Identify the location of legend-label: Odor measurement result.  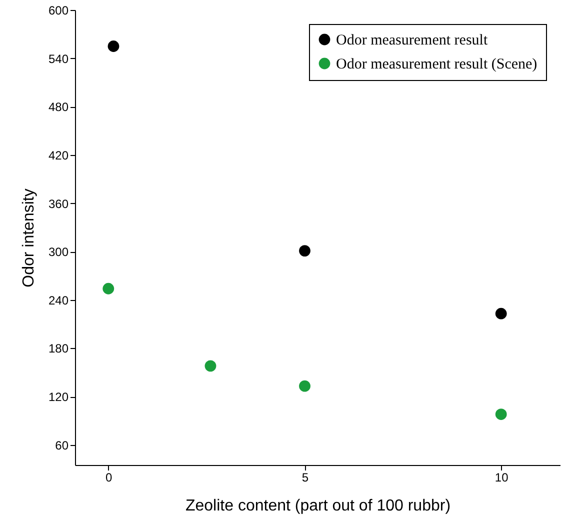
(412, 40).